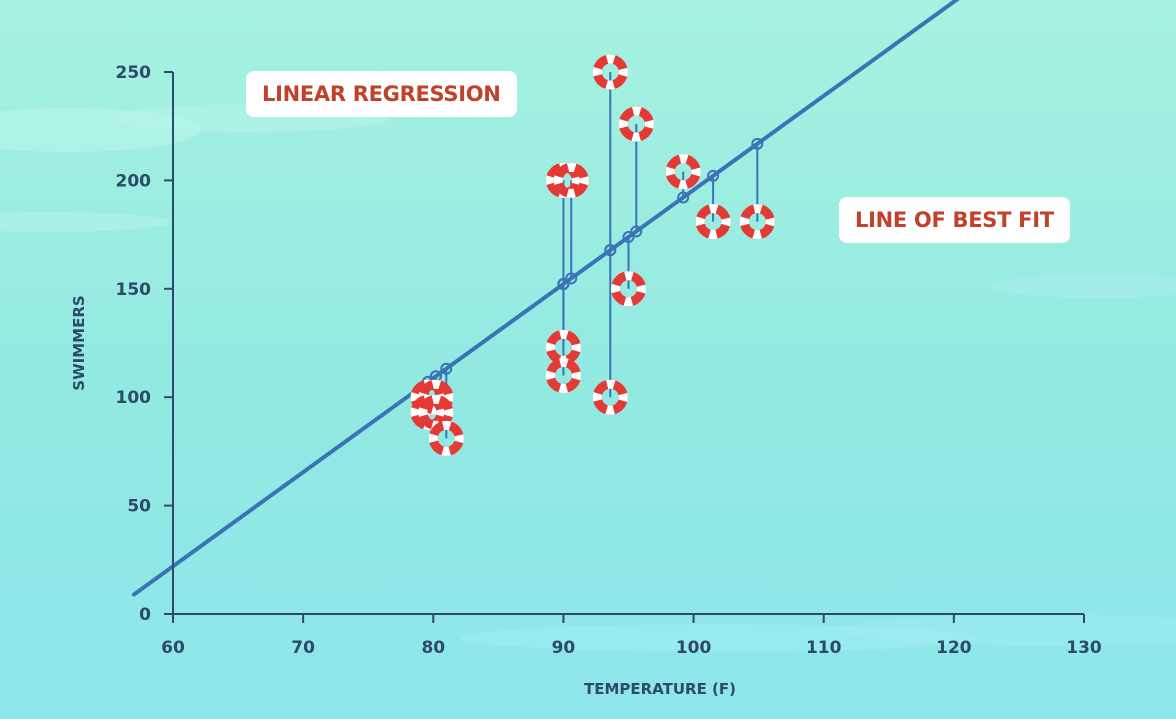  Describe the element at coordinates (593, 262) in the screenshot. I see `fitted-points` at that location.